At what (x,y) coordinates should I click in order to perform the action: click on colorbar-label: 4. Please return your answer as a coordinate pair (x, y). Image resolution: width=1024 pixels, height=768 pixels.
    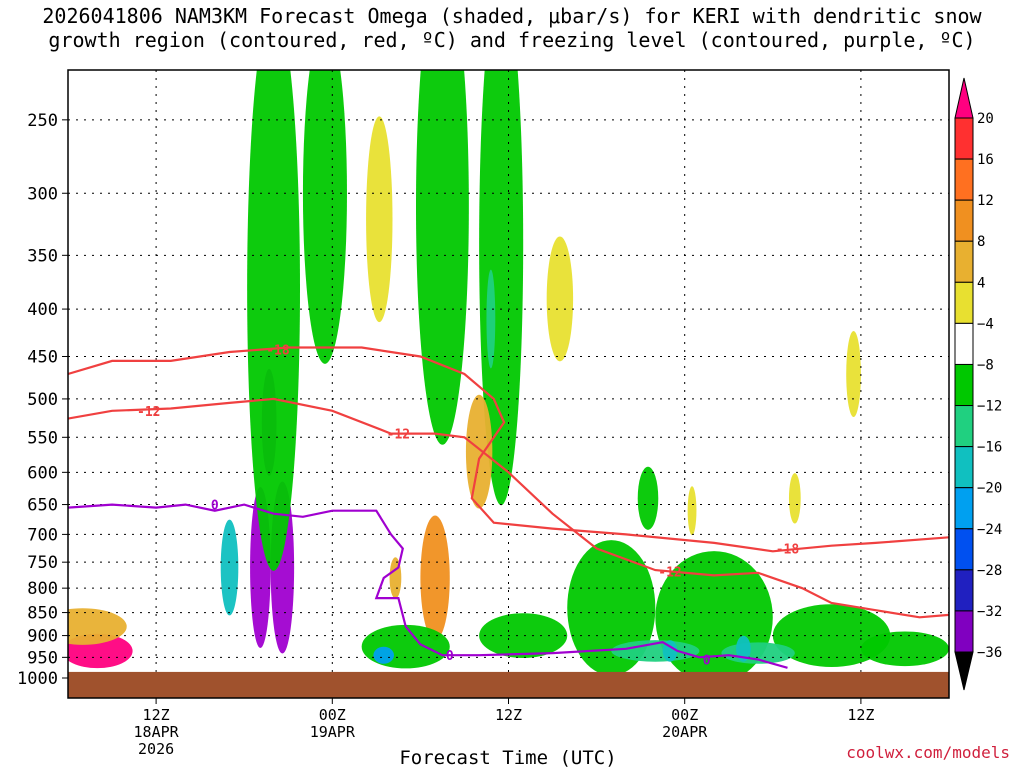
    Looking at the image, I should click on (981, 283).